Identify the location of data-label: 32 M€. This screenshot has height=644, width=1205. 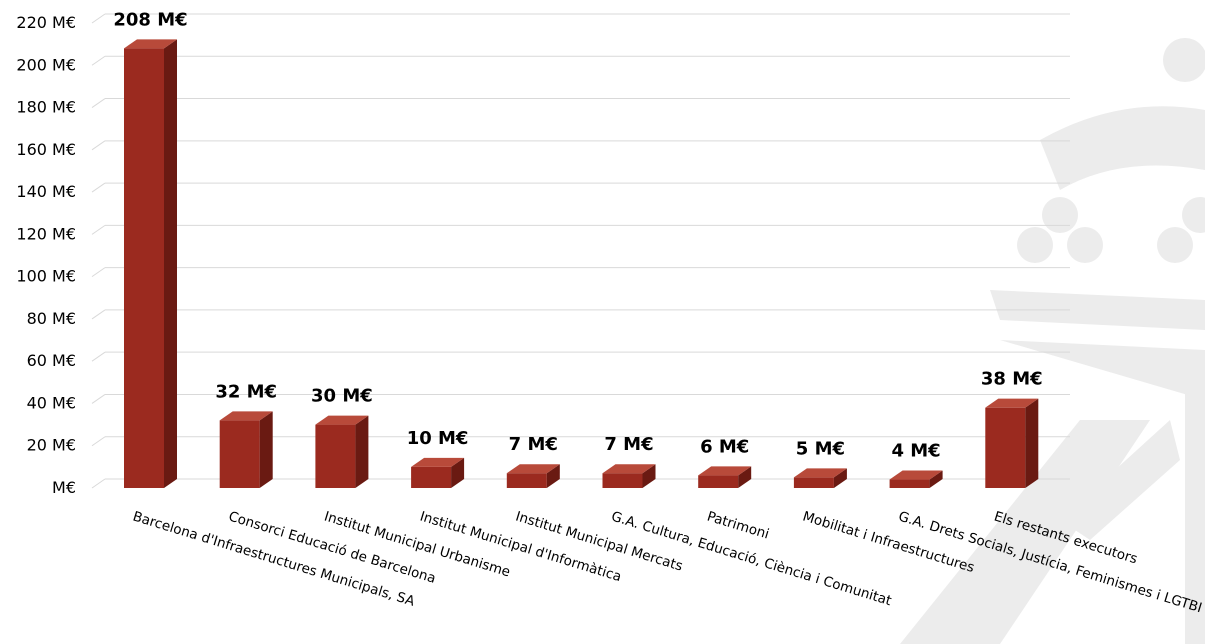
(246, 391).